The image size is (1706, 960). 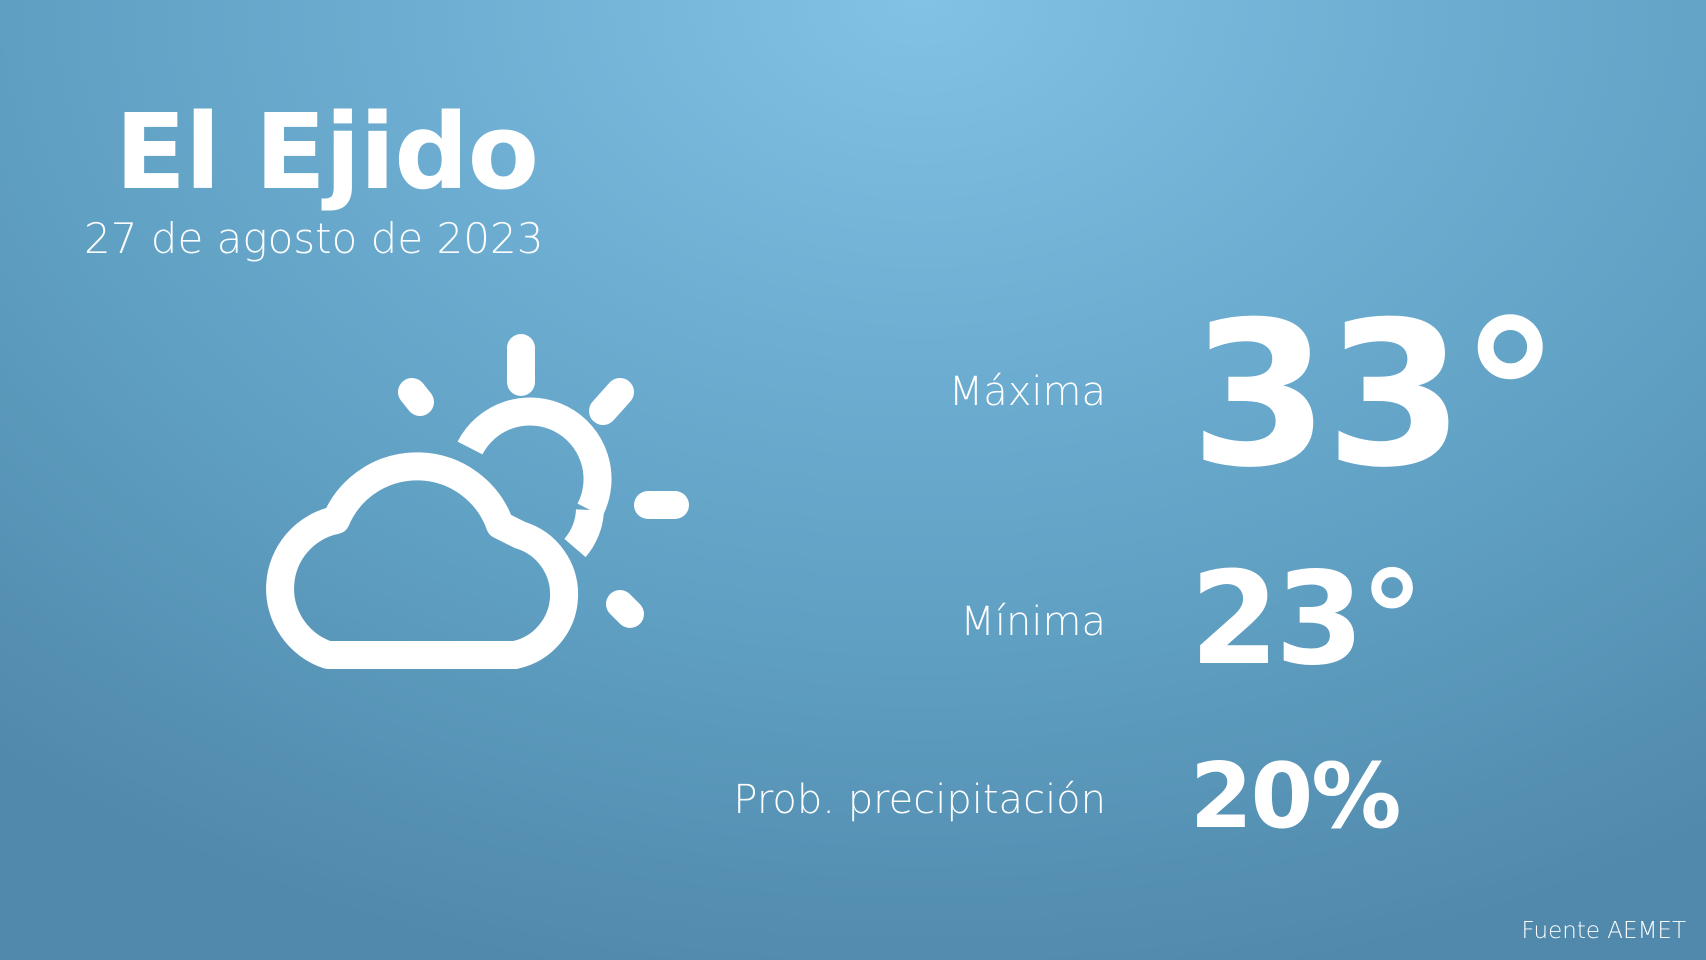 What do you see at coordinates (1307, 619) in the screenshot?
I see `min-temp-value: 23°` at bounding box center [1307, 619].